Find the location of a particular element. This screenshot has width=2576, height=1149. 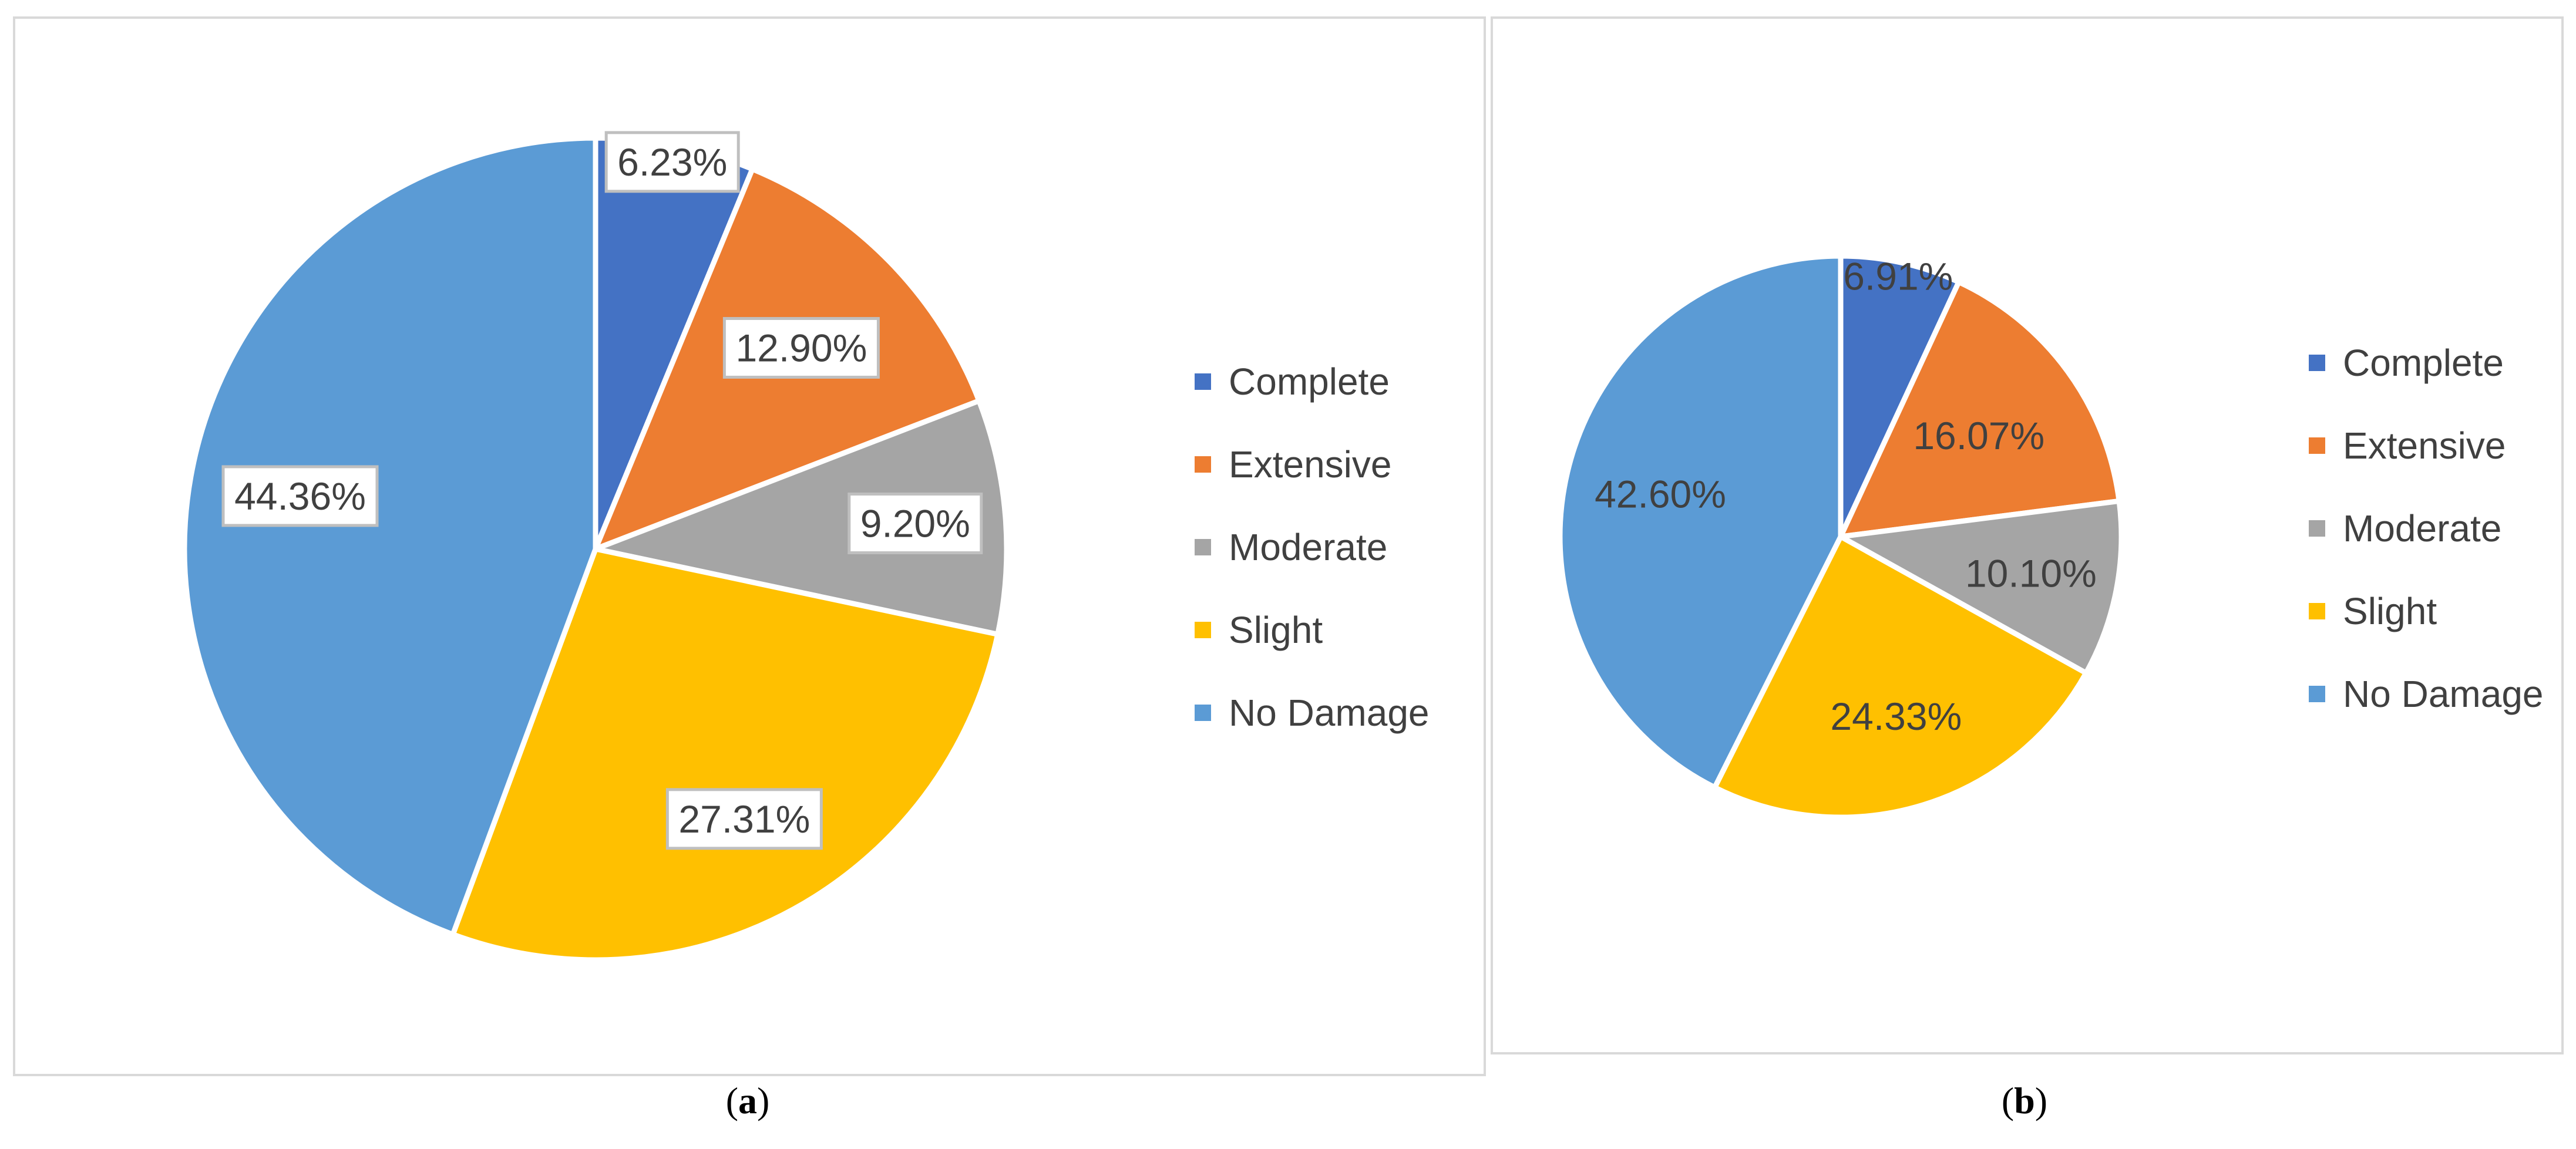

data-label-text: 10.10% is located at coordinates (2031, 573).